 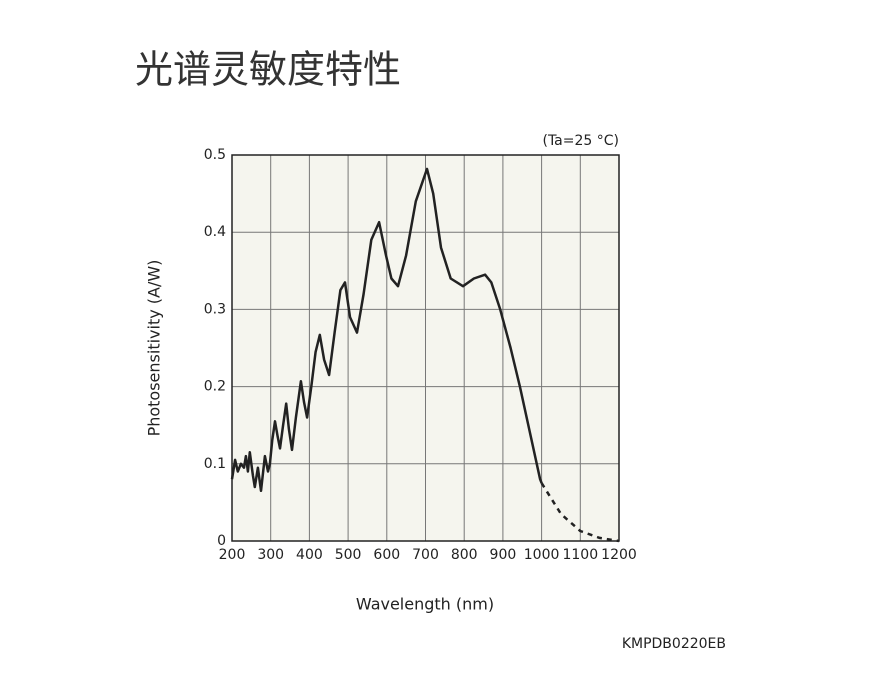 What do you see at coordinates (674, 644) in the screenshot?
I see `figure-code: KMPDB0220EB` at bounding box center [674, 644].